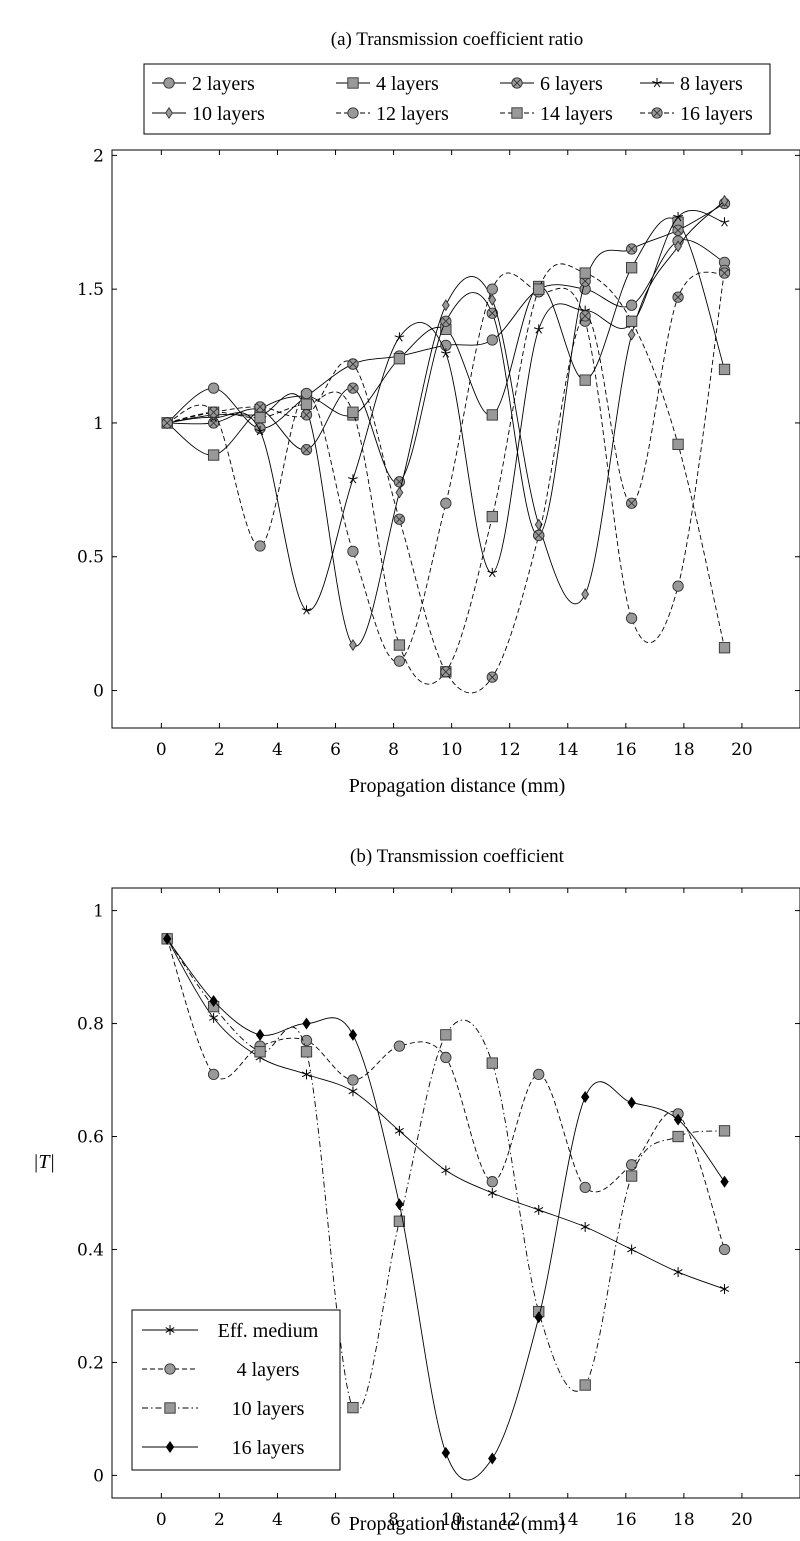 This screenshot has width=800, height=1541. Describe the element at coordinates (161, 1520) in the screenshot. I see `chart-b-xtick-label: 0` at that location.